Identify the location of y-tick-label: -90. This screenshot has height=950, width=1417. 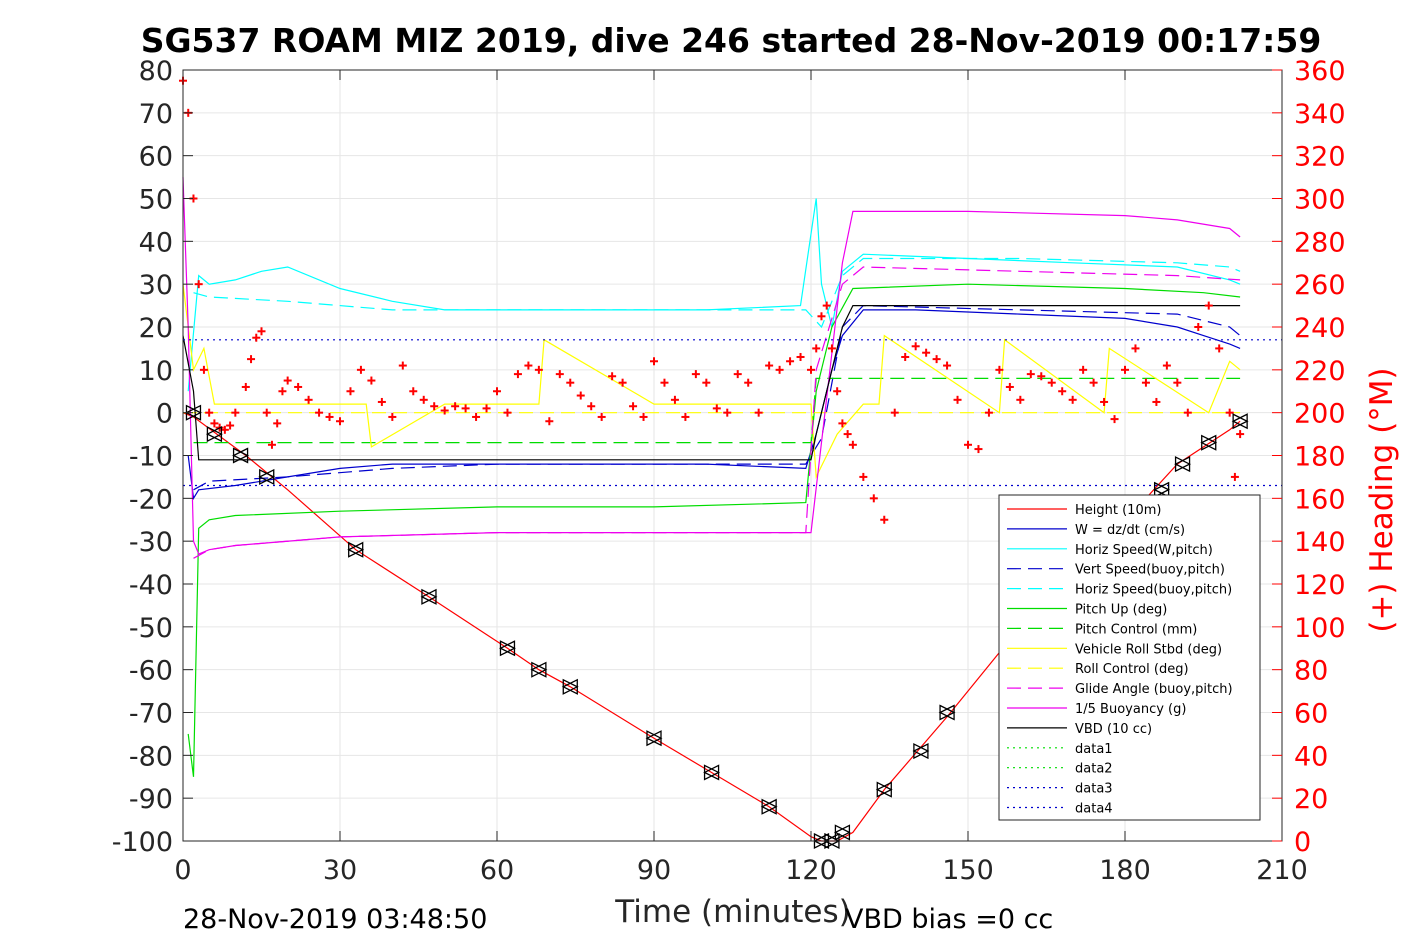
(151, 799).